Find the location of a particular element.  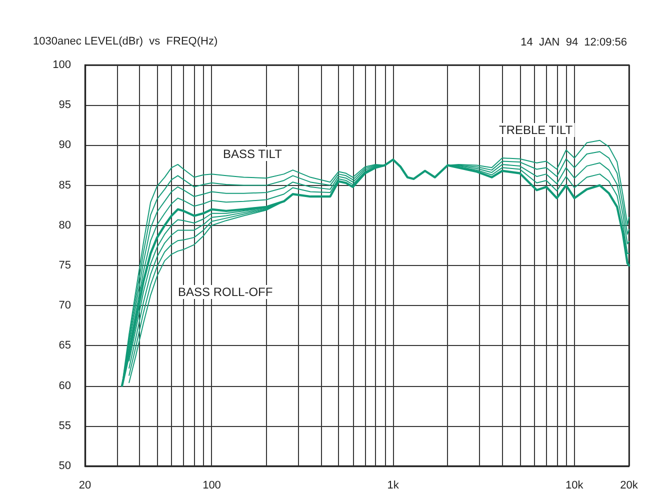

x-tick-label: 10k is located at coordinates (575, 486).